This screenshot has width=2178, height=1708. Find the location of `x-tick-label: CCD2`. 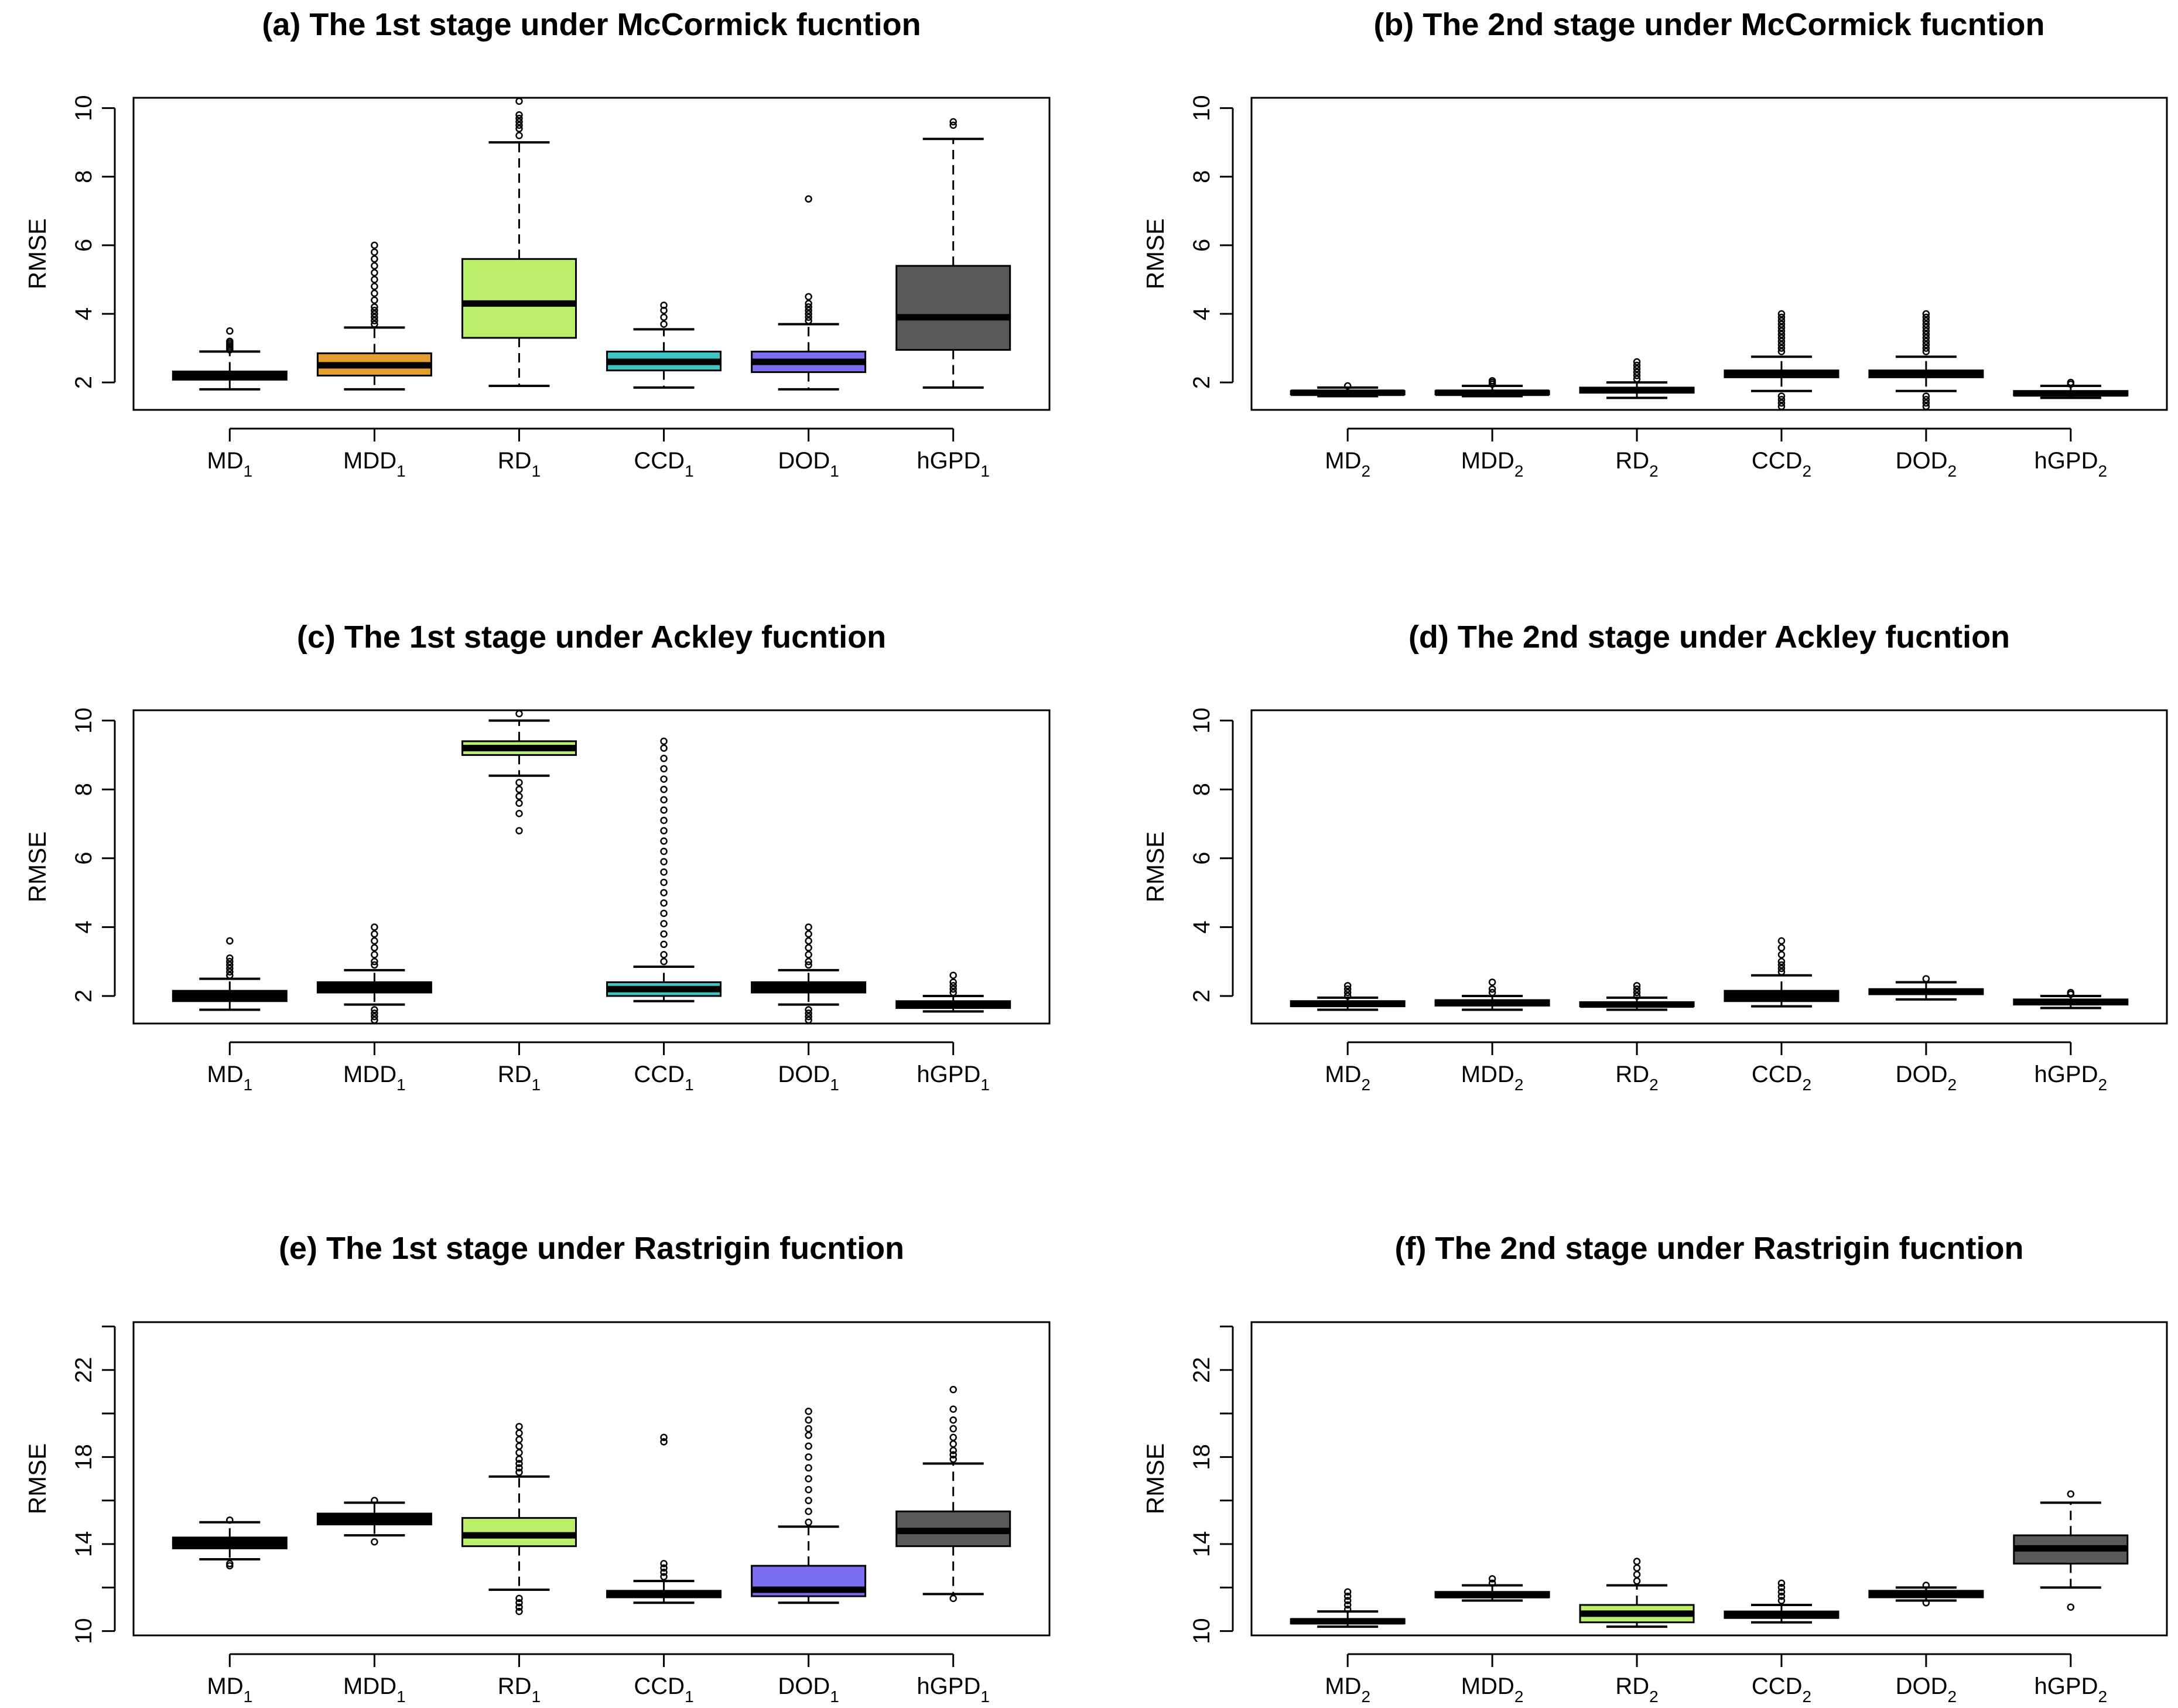

x-tick-label: CCD2 is located at coordinates (1781, 464).